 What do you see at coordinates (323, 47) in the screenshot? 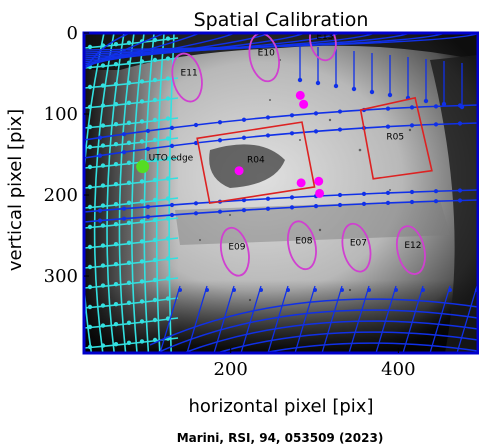
I see `region-ellipse-e13` at bounding box center [323, 47].